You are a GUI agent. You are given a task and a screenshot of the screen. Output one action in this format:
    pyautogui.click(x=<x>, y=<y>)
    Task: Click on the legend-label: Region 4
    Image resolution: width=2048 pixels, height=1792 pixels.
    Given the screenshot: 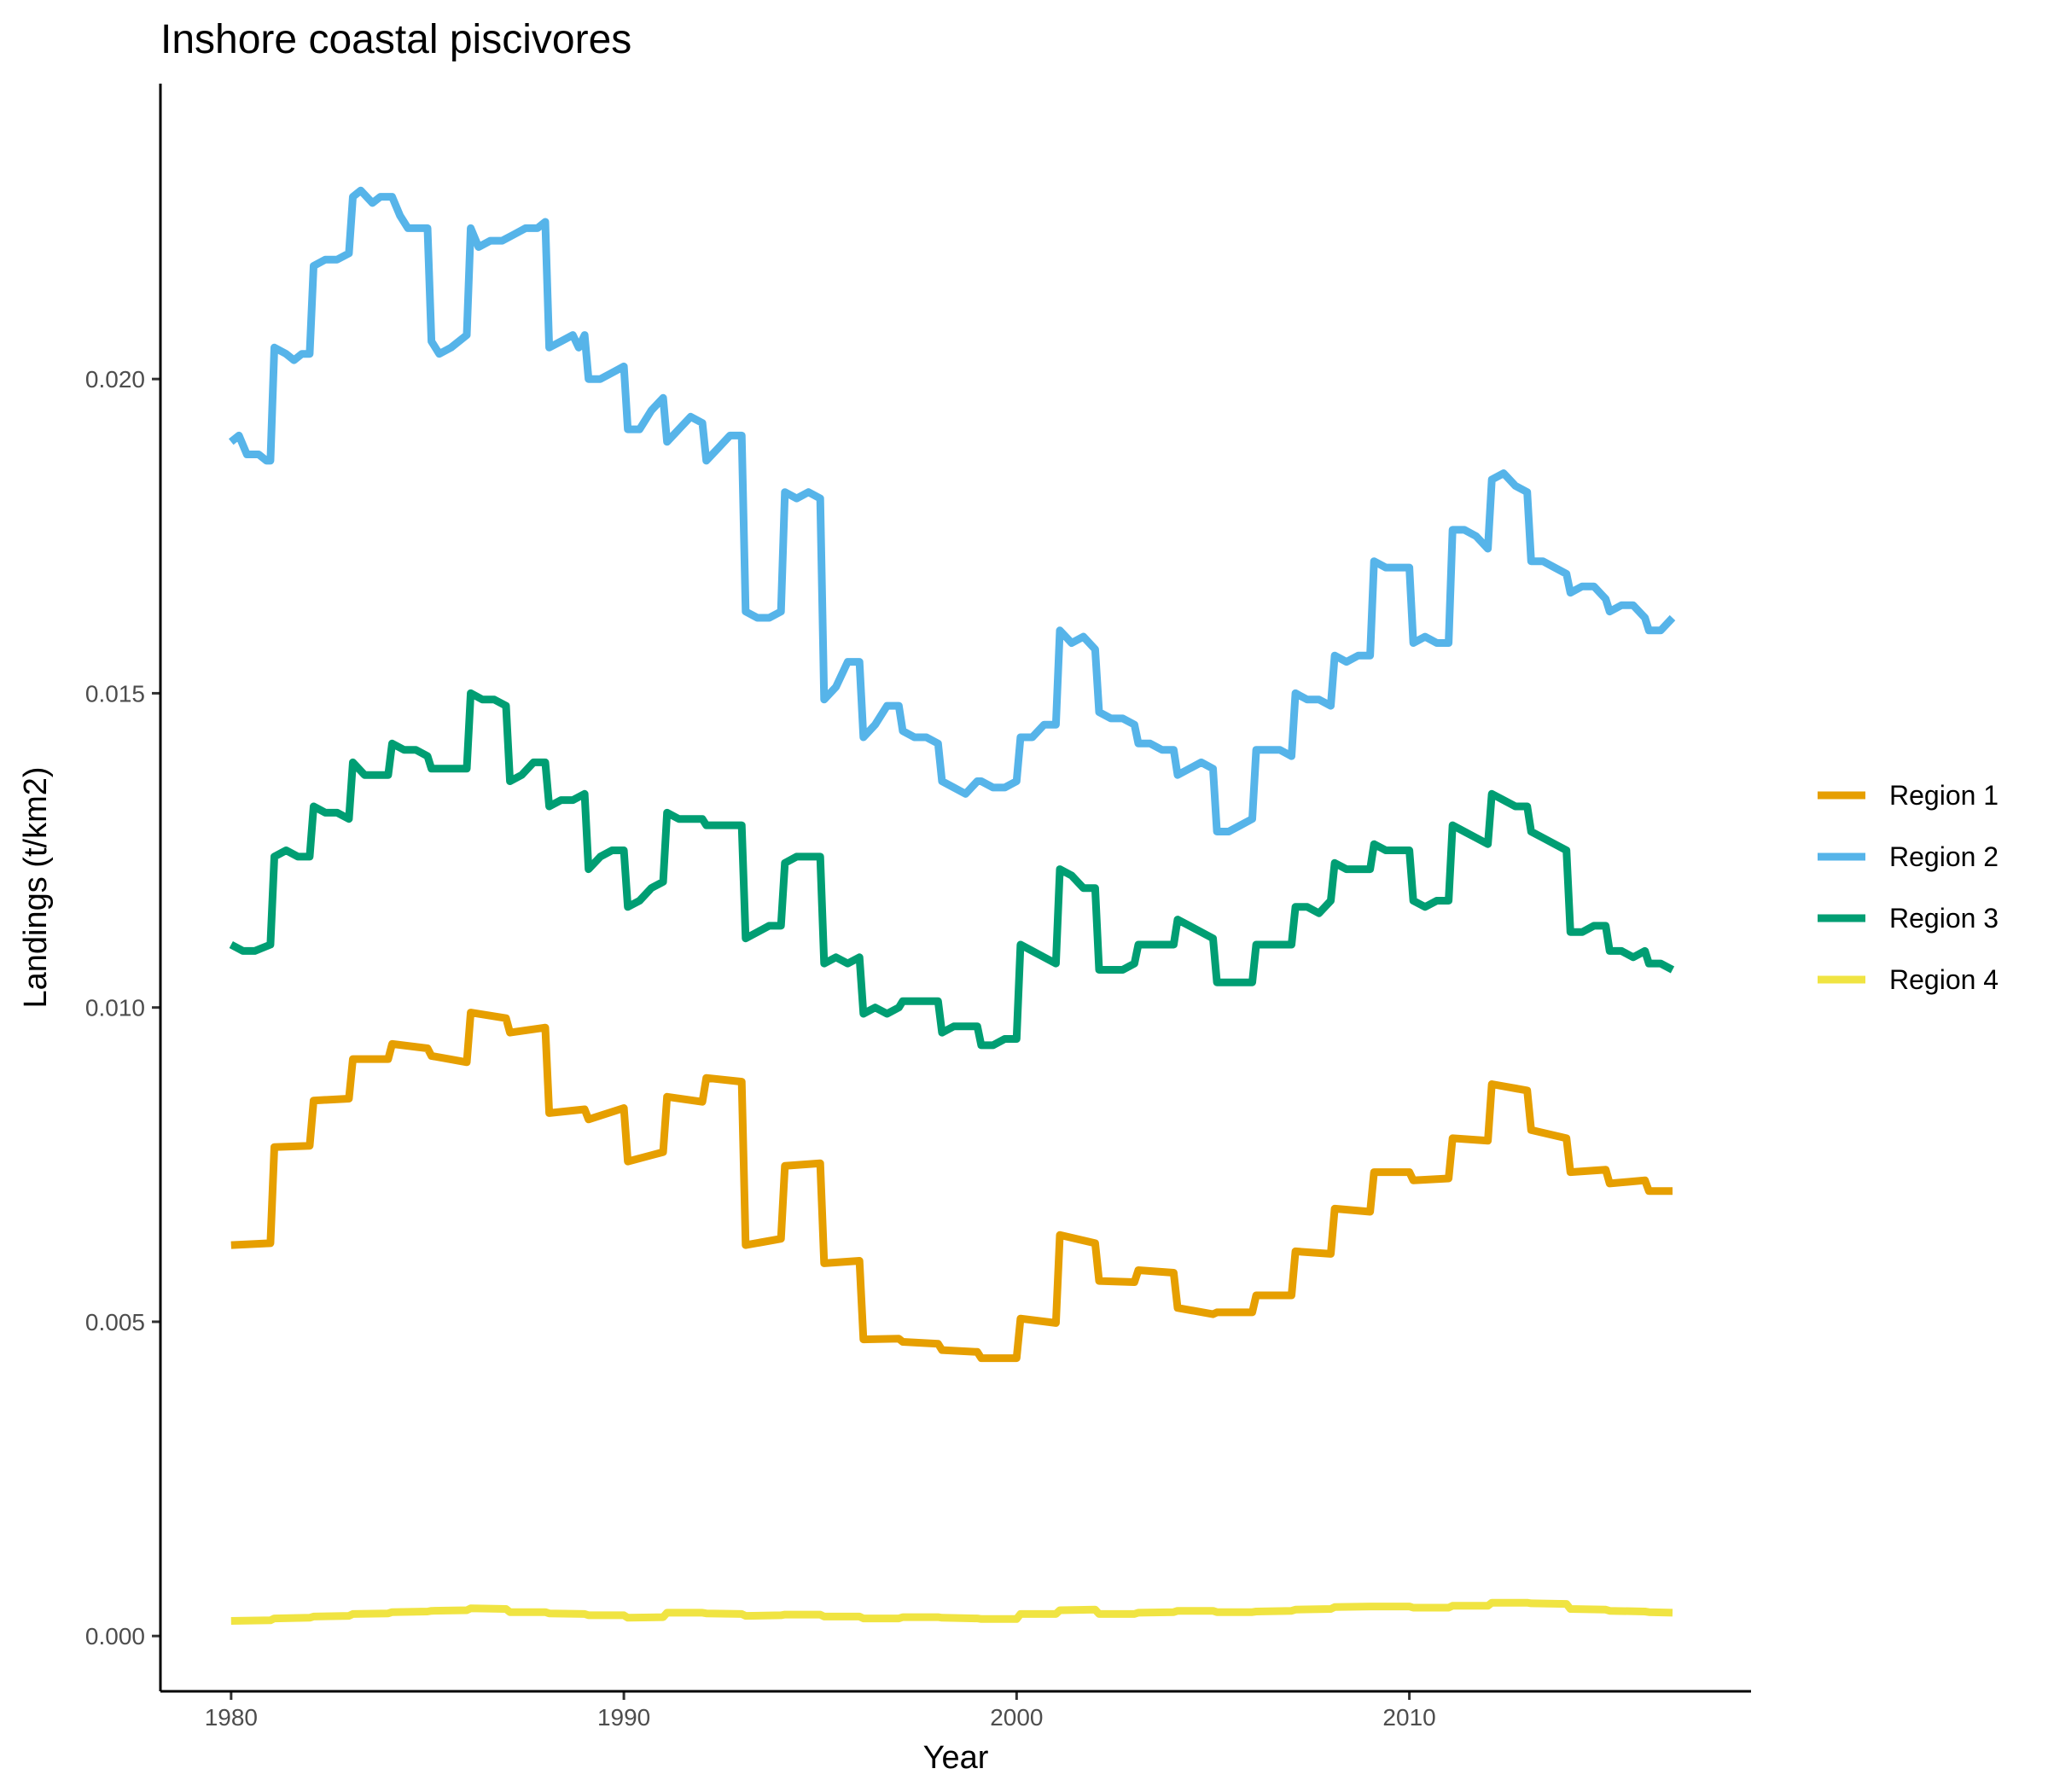 What is the action you would take?
    pyautogui.click(x=1944, y=980)
    